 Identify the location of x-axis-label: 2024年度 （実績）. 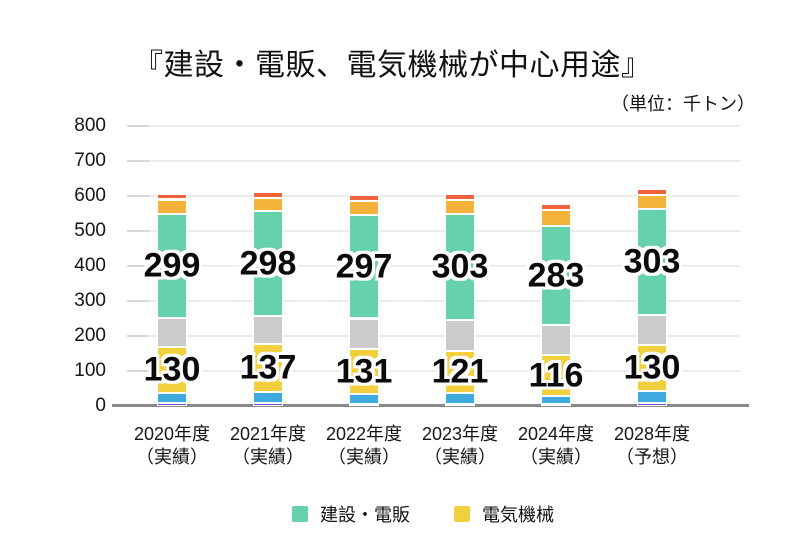
(556, 446).